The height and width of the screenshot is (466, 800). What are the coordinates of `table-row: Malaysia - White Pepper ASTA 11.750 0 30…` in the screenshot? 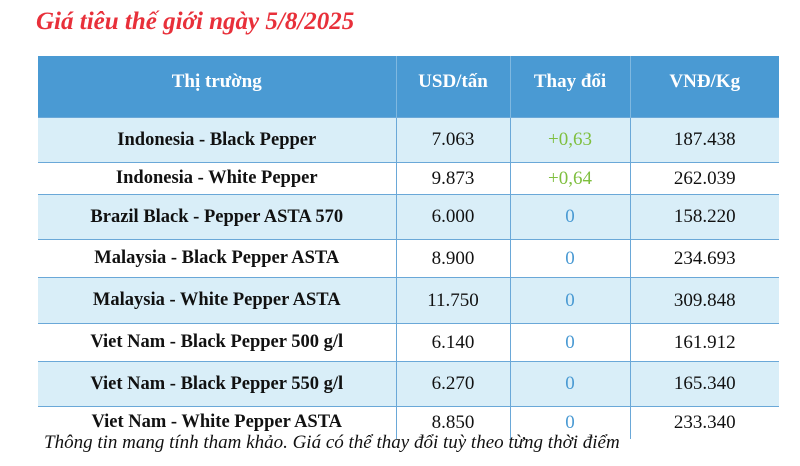 It's located at (408, 300).